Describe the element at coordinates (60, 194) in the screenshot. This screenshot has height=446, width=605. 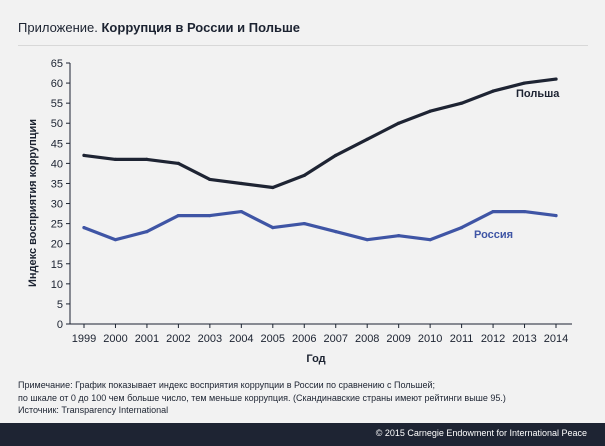
I see `y-axis-ticks: 0 5 10 15 20 25 30 35 40 45 50 55 60 65` at that location.